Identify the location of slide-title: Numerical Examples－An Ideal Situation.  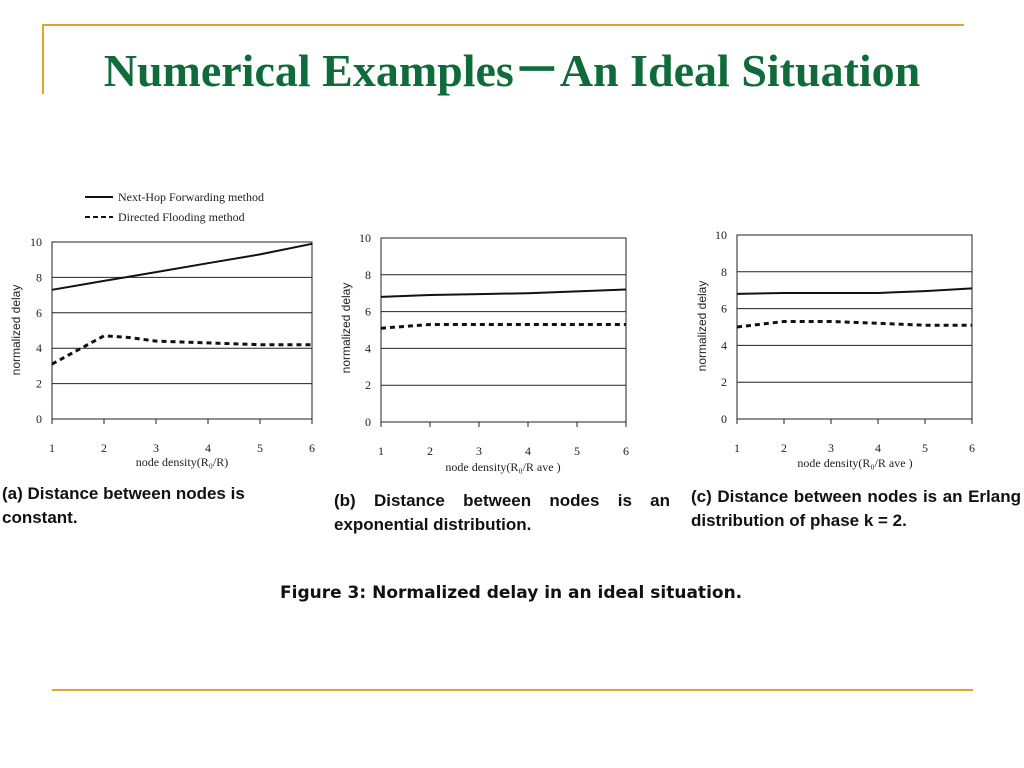
(512, 70).